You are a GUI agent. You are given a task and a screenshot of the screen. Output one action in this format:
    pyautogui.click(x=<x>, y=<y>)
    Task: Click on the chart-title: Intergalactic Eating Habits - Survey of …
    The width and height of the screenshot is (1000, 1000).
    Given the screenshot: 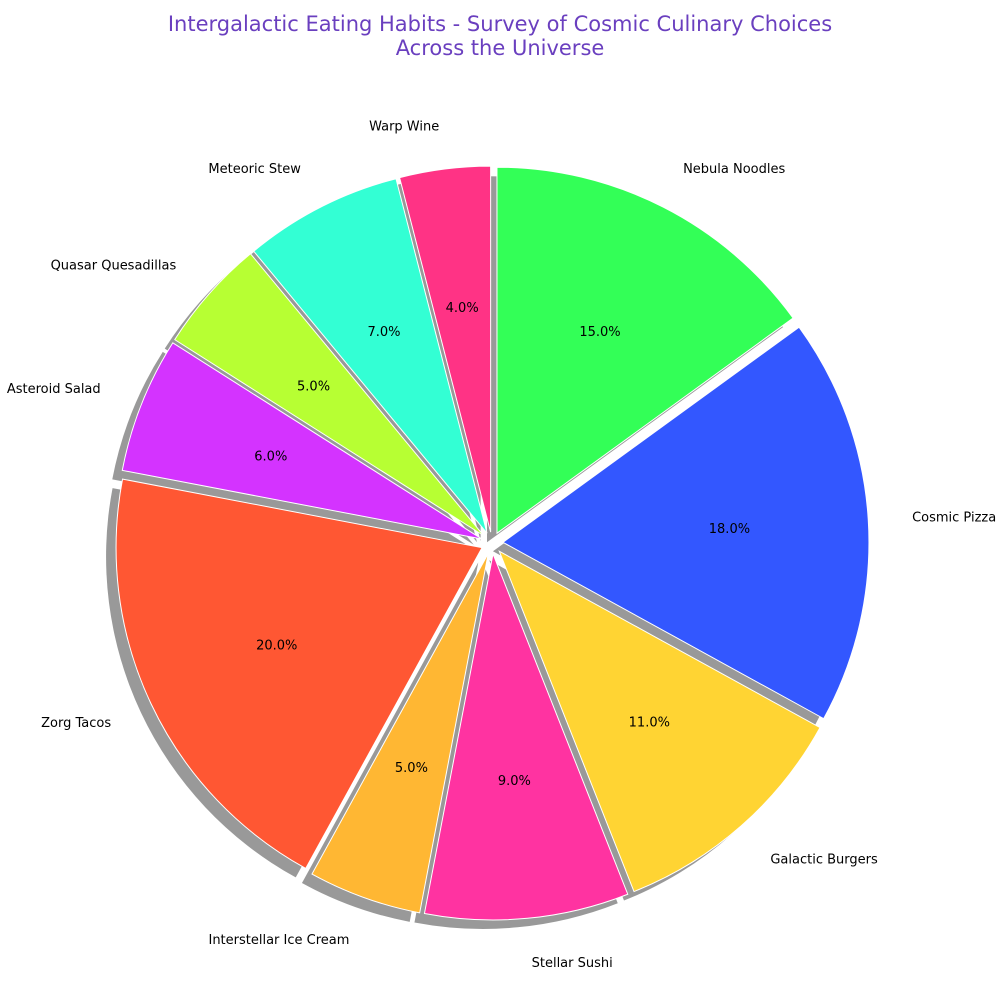 What is the action you would take?
    pyautogui.click(x=500, y=36)
    